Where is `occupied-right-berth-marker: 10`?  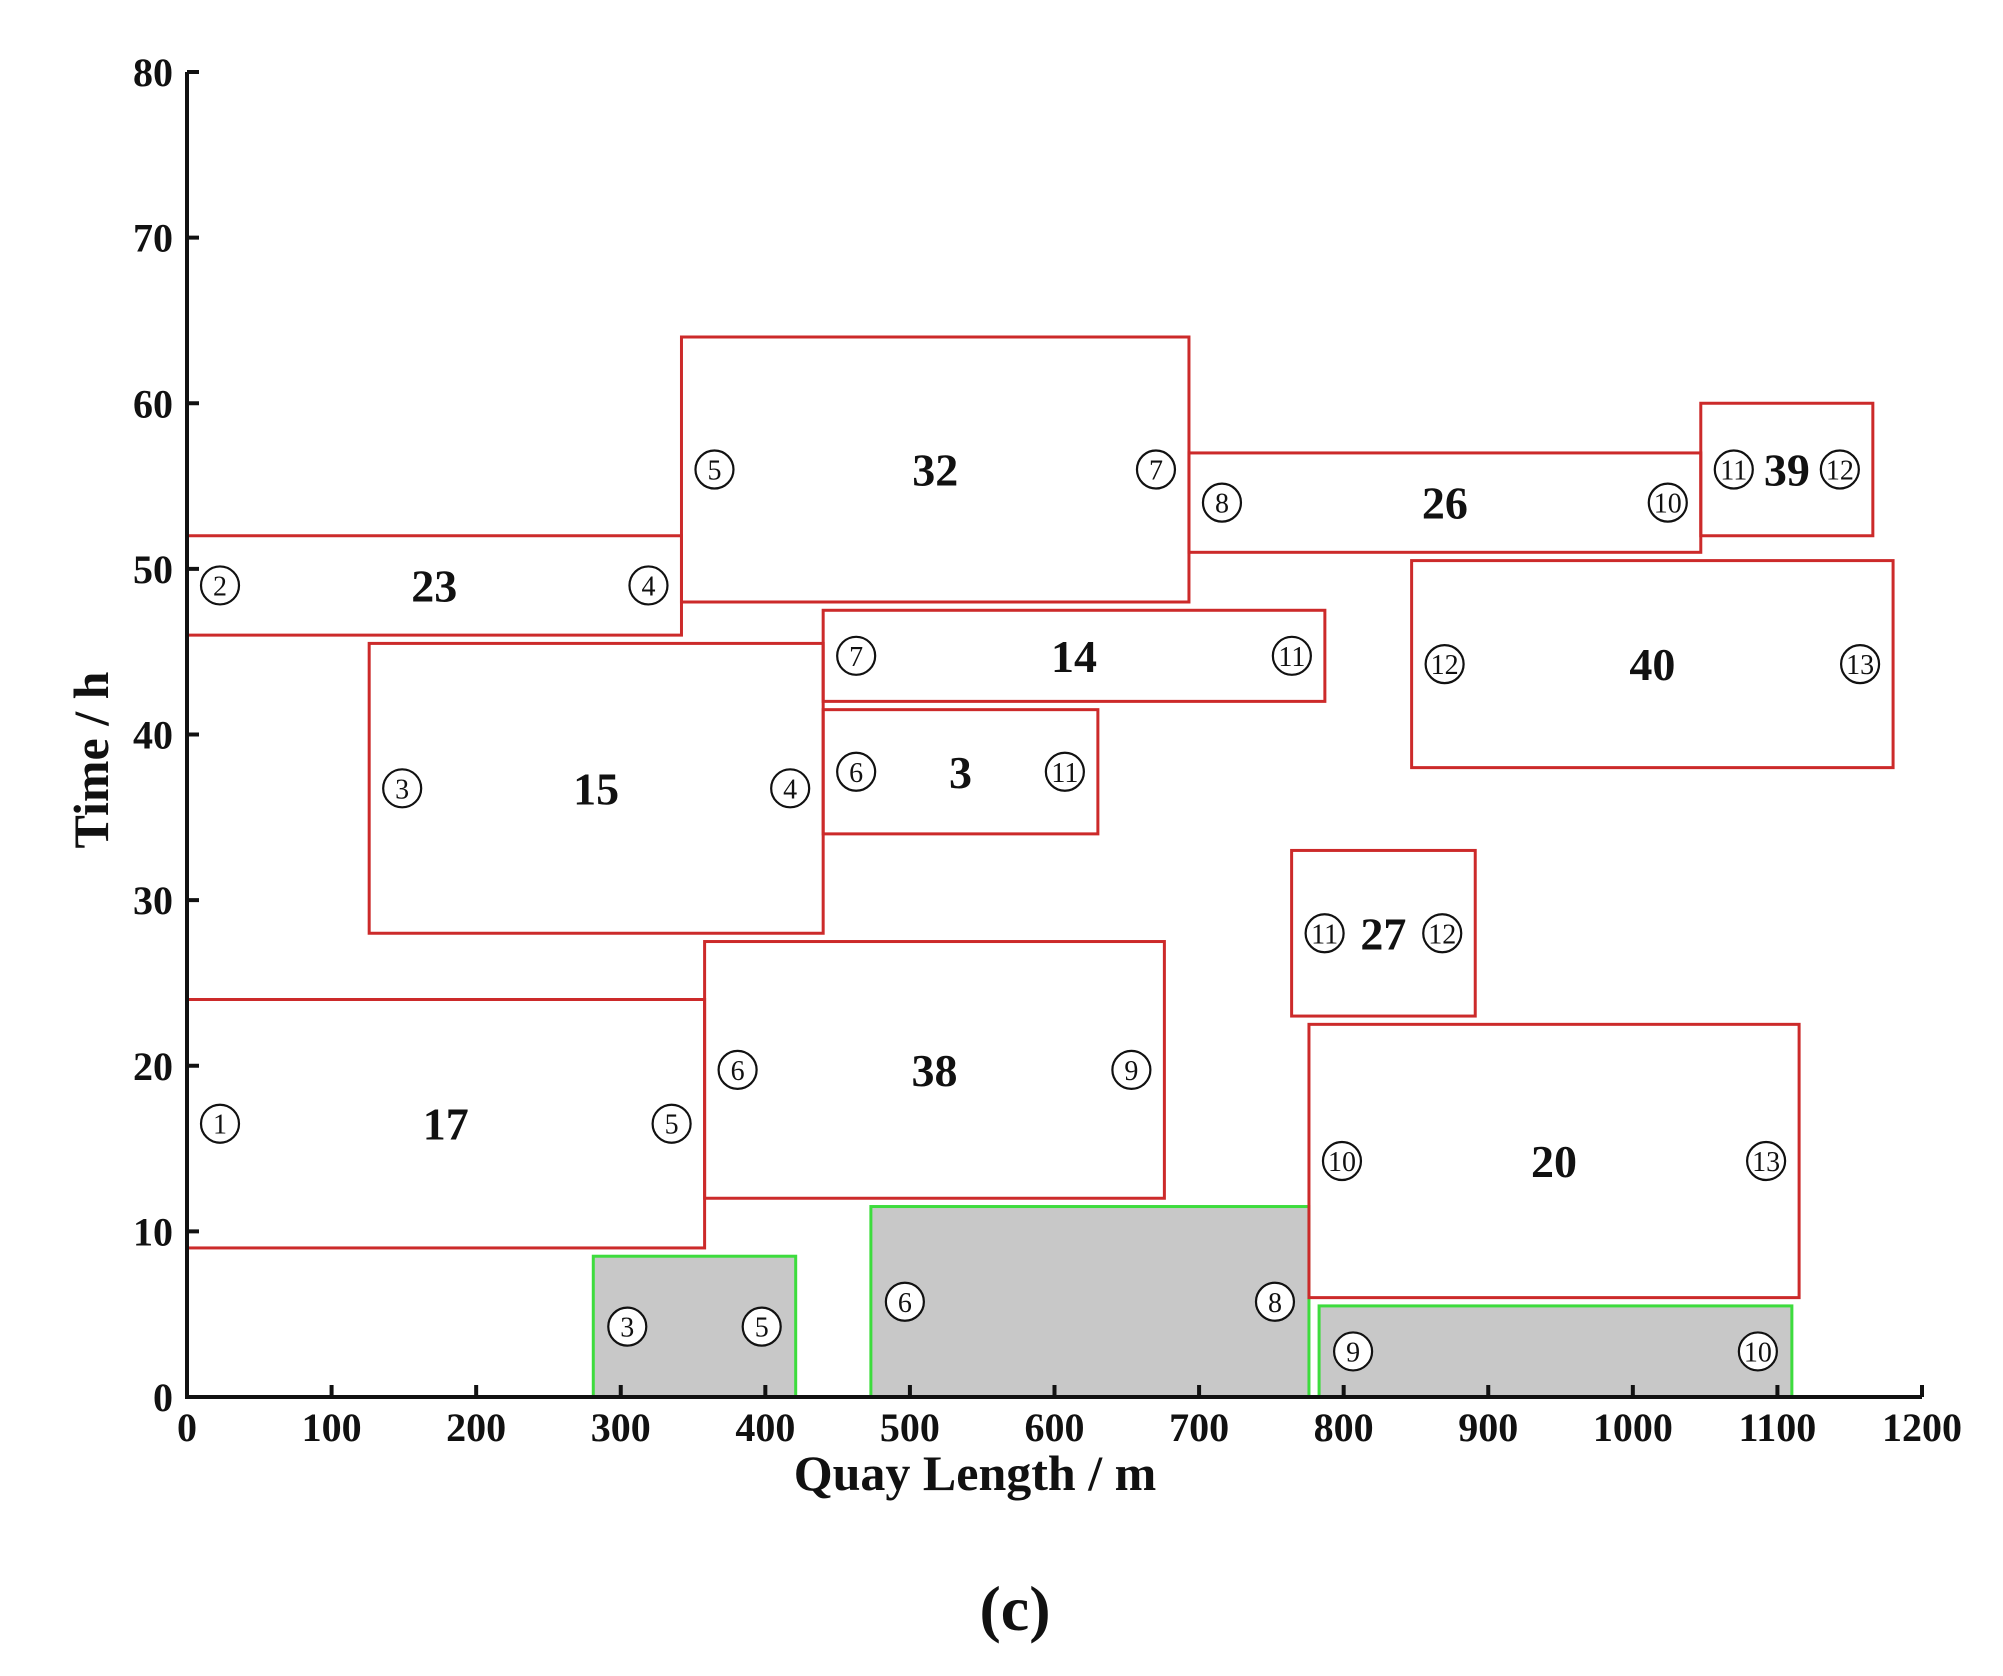
occupied-right-berth-marker: 10 is located at coordinates (1757, 1351).